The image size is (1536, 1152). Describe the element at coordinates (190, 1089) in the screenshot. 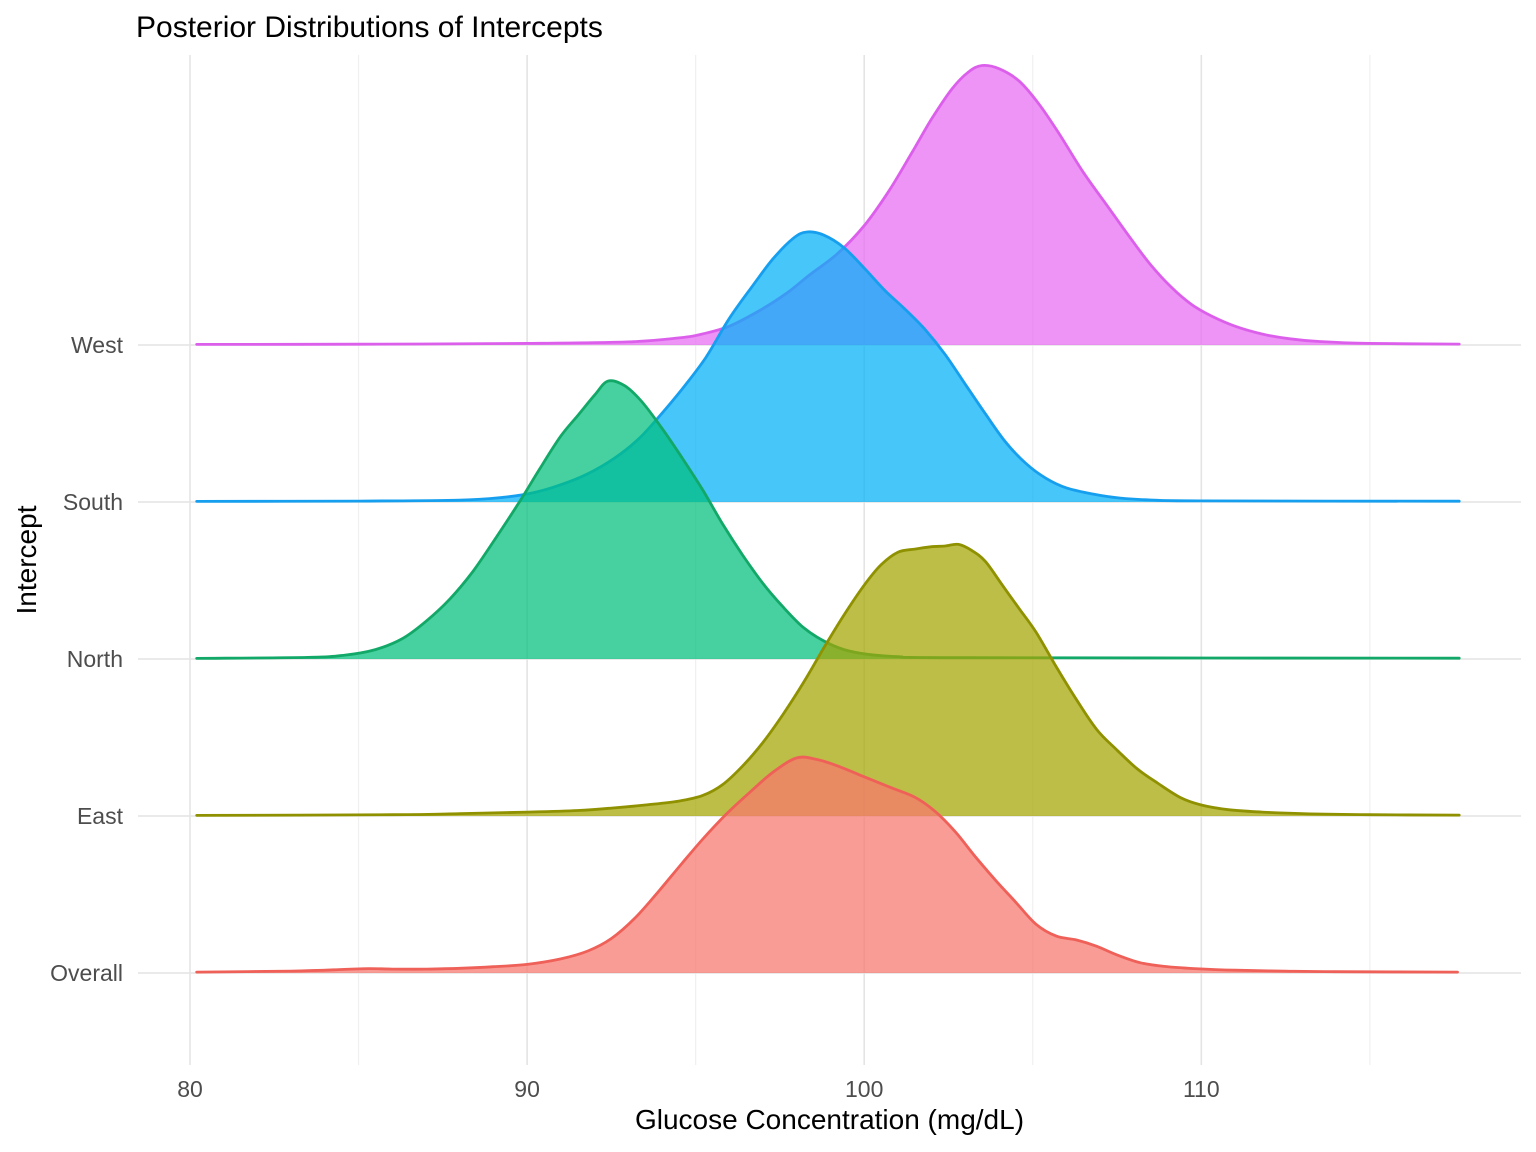

I see `x-tick-label-80: 80` at that location.